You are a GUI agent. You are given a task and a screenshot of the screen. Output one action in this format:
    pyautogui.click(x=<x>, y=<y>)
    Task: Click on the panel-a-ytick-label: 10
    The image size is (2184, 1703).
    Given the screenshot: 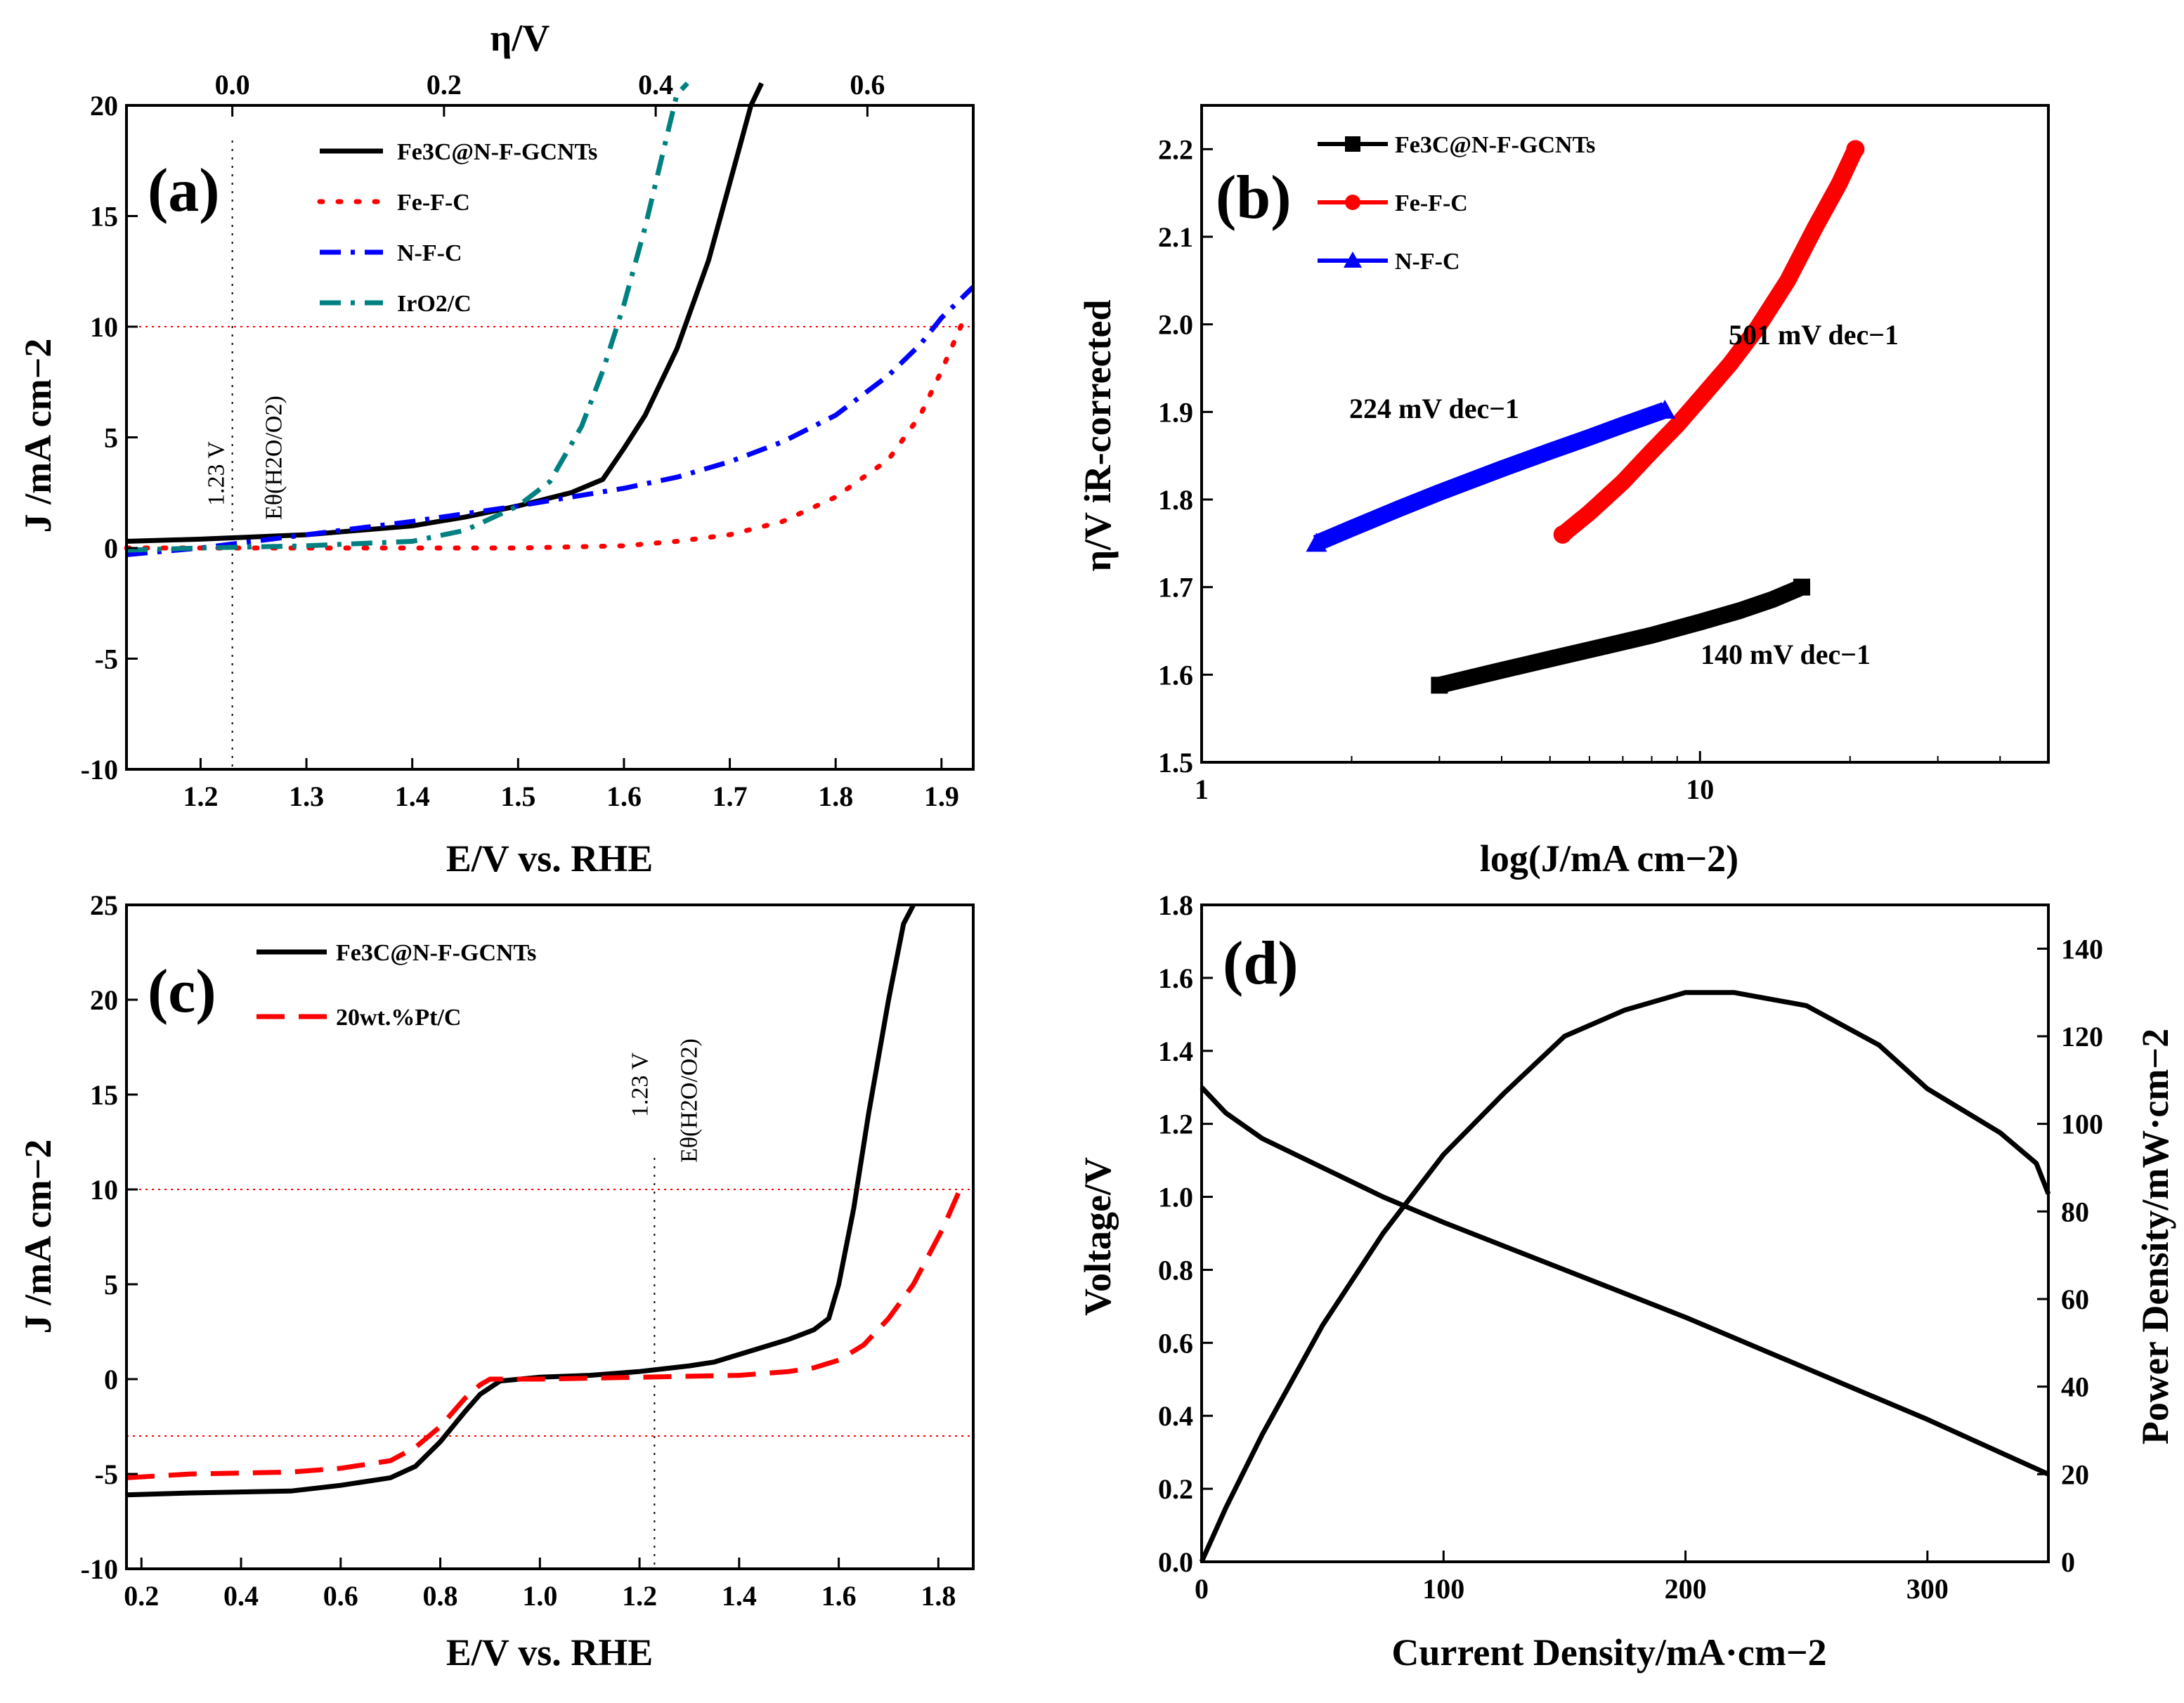 What is the action you would take?
    pyautogui.click(x=104, y=327)
    